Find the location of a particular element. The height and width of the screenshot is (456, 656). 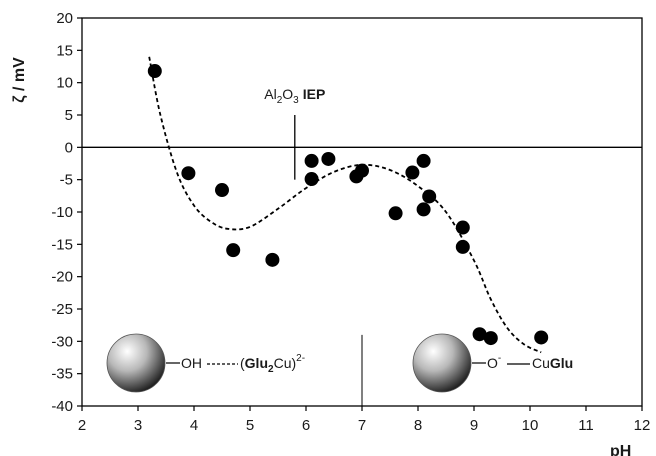

y-axis-ticks: 20 15 10 5 0 -5 -10 -15 -20 -25 -30 -35 -40 is located at coordinates (66, 212).